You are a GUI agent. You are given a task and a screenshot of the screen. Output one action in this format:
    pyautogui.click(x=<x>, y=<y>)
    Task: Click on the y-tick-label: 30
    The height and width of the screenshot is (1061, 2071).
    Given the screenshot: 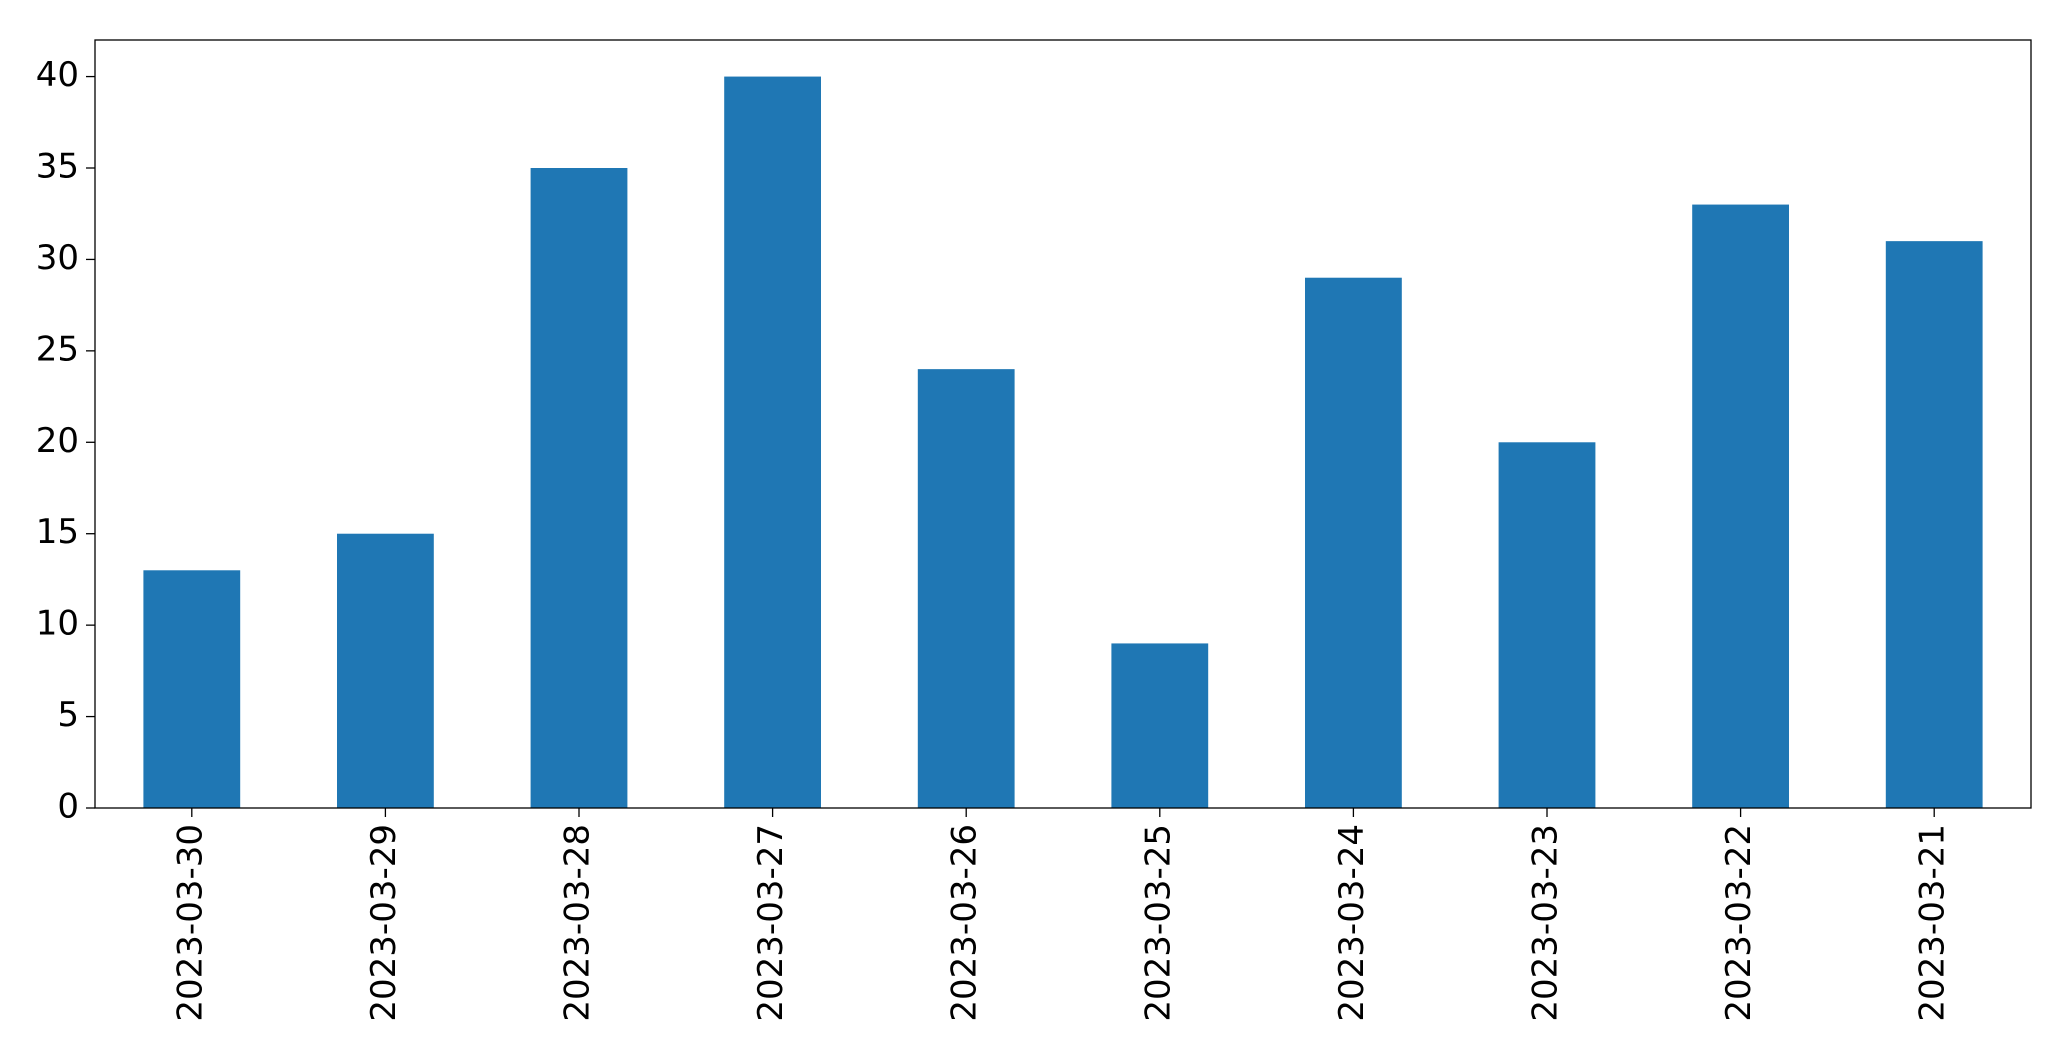 What is the action you would take?
    pyautogui.click(x=57, y=258)
    